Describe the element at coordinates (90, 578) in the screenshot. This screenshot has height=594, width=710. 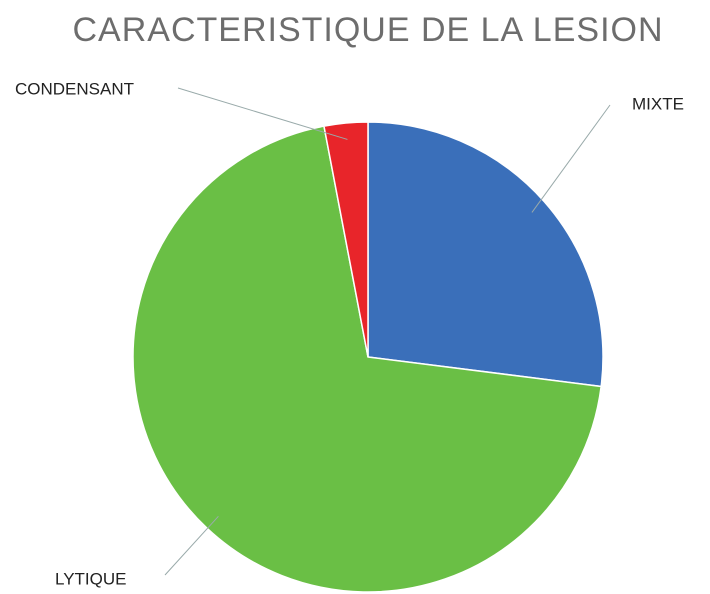
I see `slice-label: LYTIQUE` at that location.